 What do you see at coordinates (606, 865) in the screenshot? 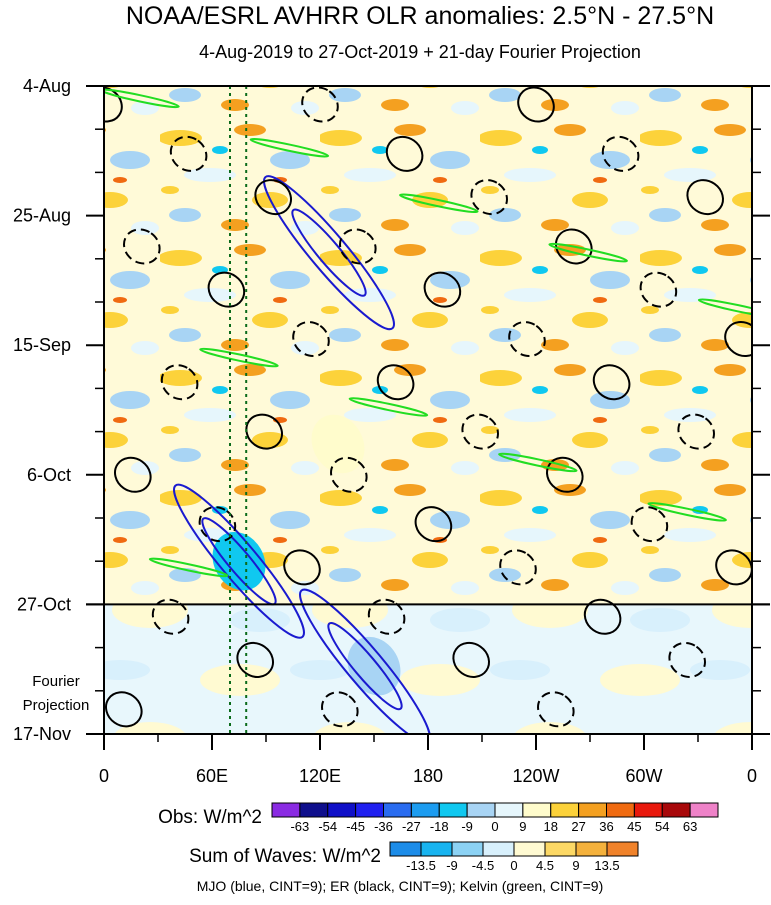
I see `colorbar-tick-label: 13.5` at bounding box center [606, 865].